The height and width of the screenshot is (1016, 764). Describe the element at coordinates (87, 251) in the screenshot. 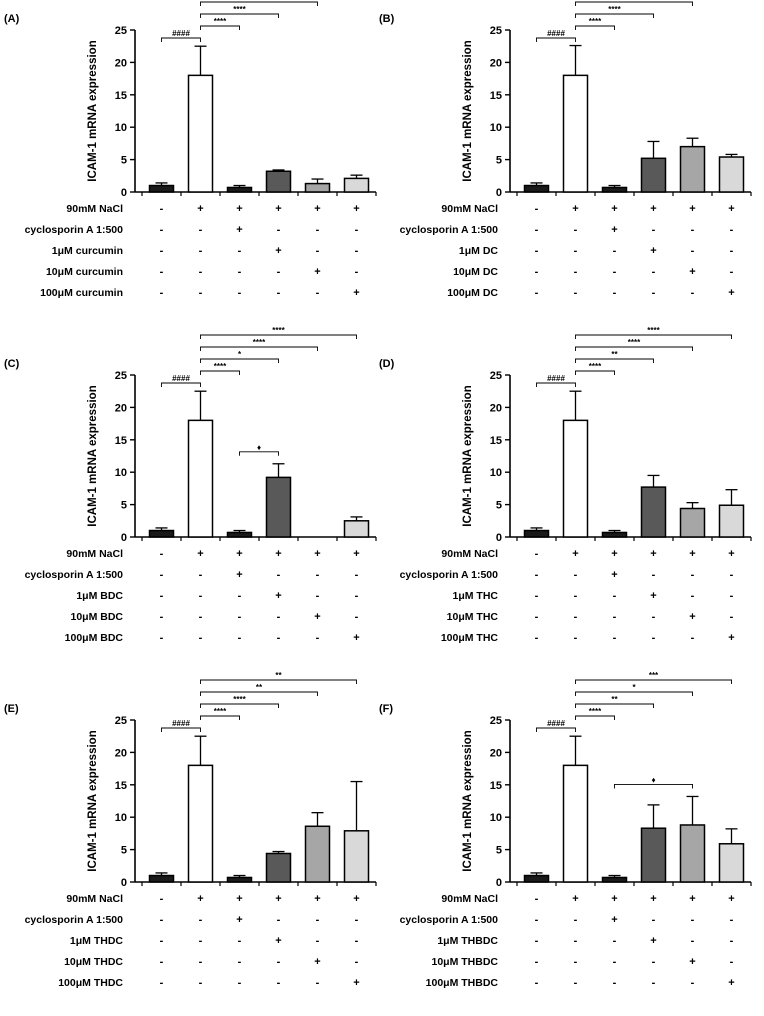

I see `condition-row-label: 1μM curcumin` at that location.